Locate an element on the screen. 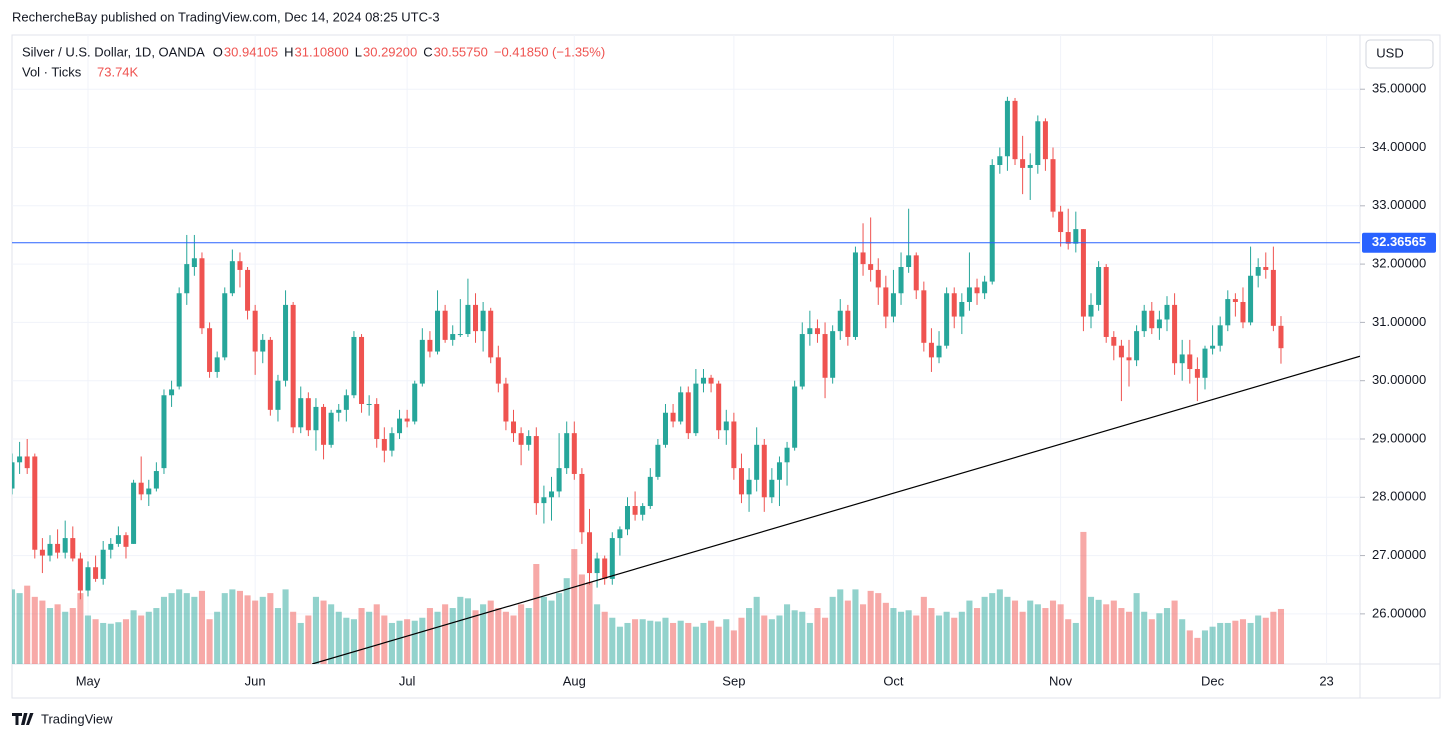 Image resolution: width=1456 pixels, height=742 pixels. legend-value: 30.94105 is located at coordinates (251, 51).